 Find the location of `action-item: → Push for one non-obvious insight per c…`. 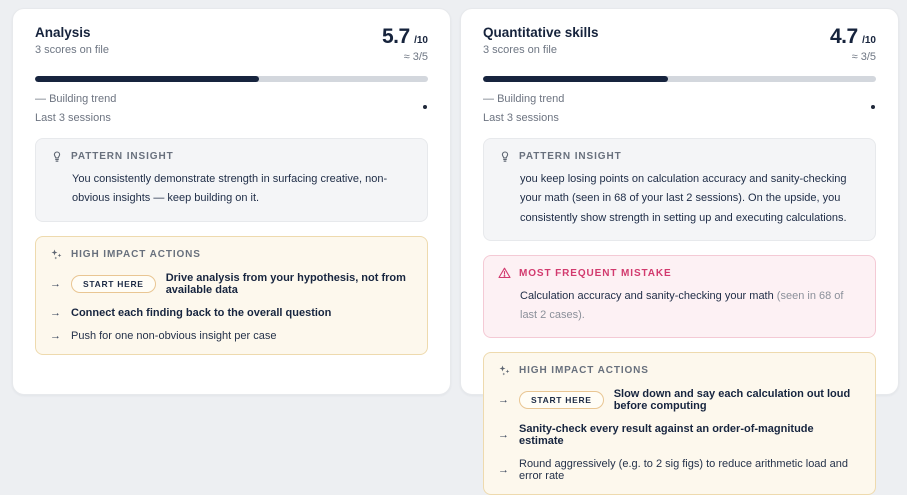

action-item: → Push for one non-obvious insight per c… is located at coordinates (231, 336).